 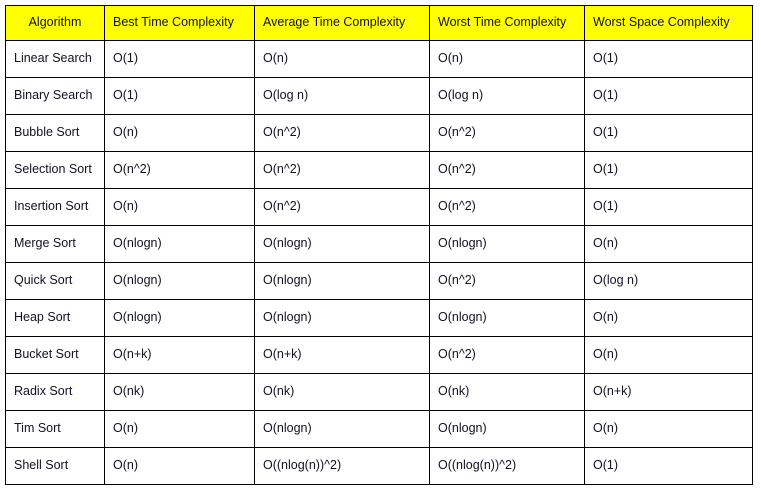 I want to click on table-row: Insertion Sort O(n) O(n^2) O(n^2) O(1), so click(x=379, y=207).